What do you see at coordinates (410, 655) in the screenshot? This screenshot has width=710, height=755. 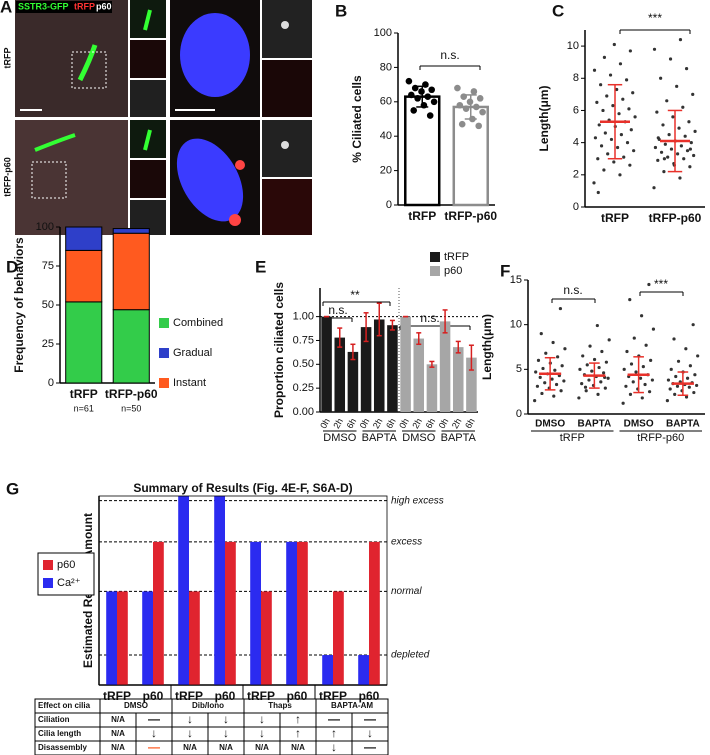 I see `level-label: depleted` at bounding box center [410, 655].